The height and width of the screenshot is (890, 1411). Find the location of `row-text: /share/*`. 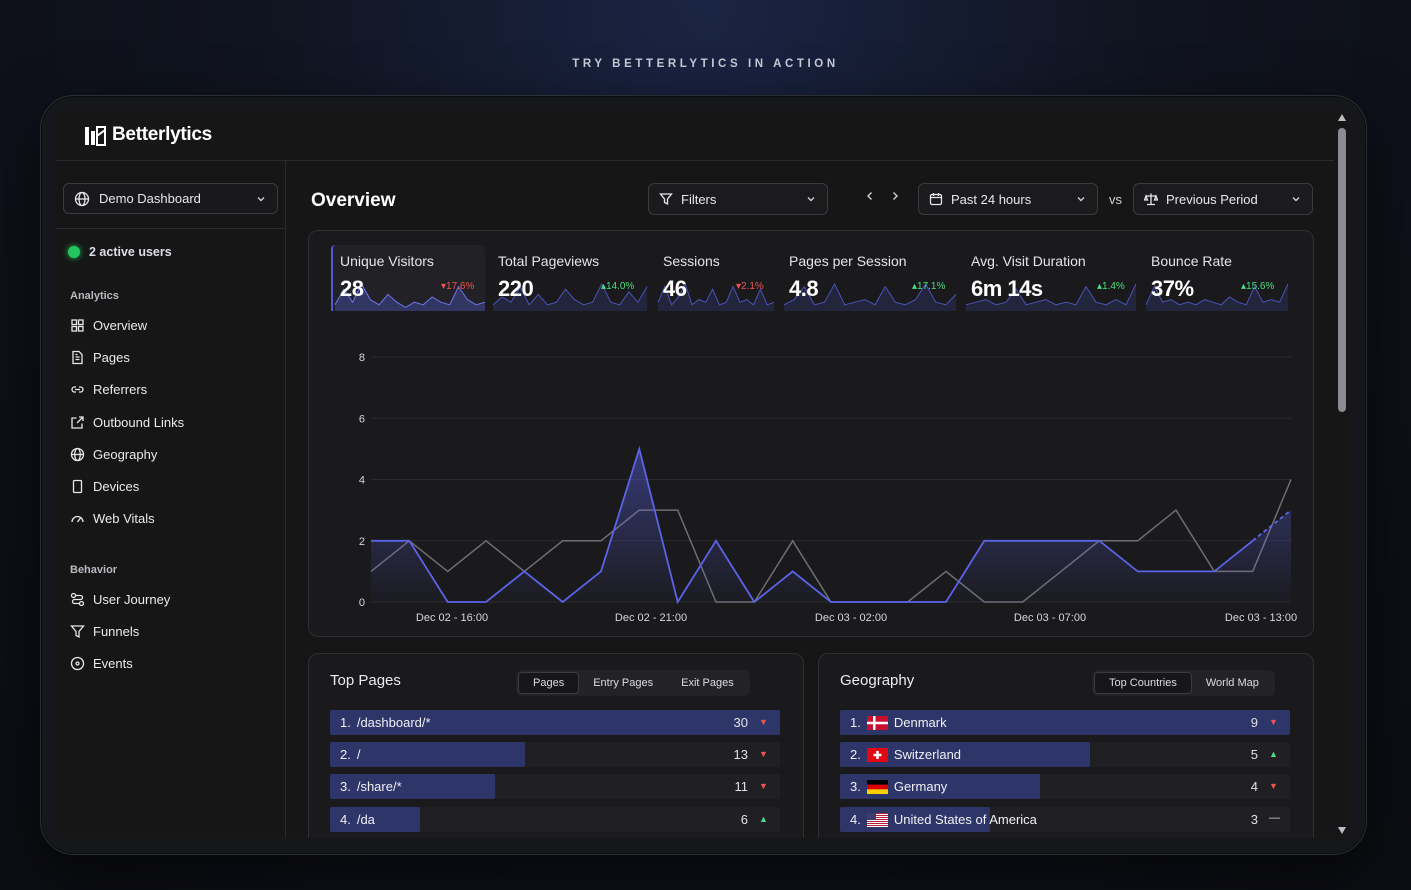

row-text: /share/* is located at coordinates (379, 786).